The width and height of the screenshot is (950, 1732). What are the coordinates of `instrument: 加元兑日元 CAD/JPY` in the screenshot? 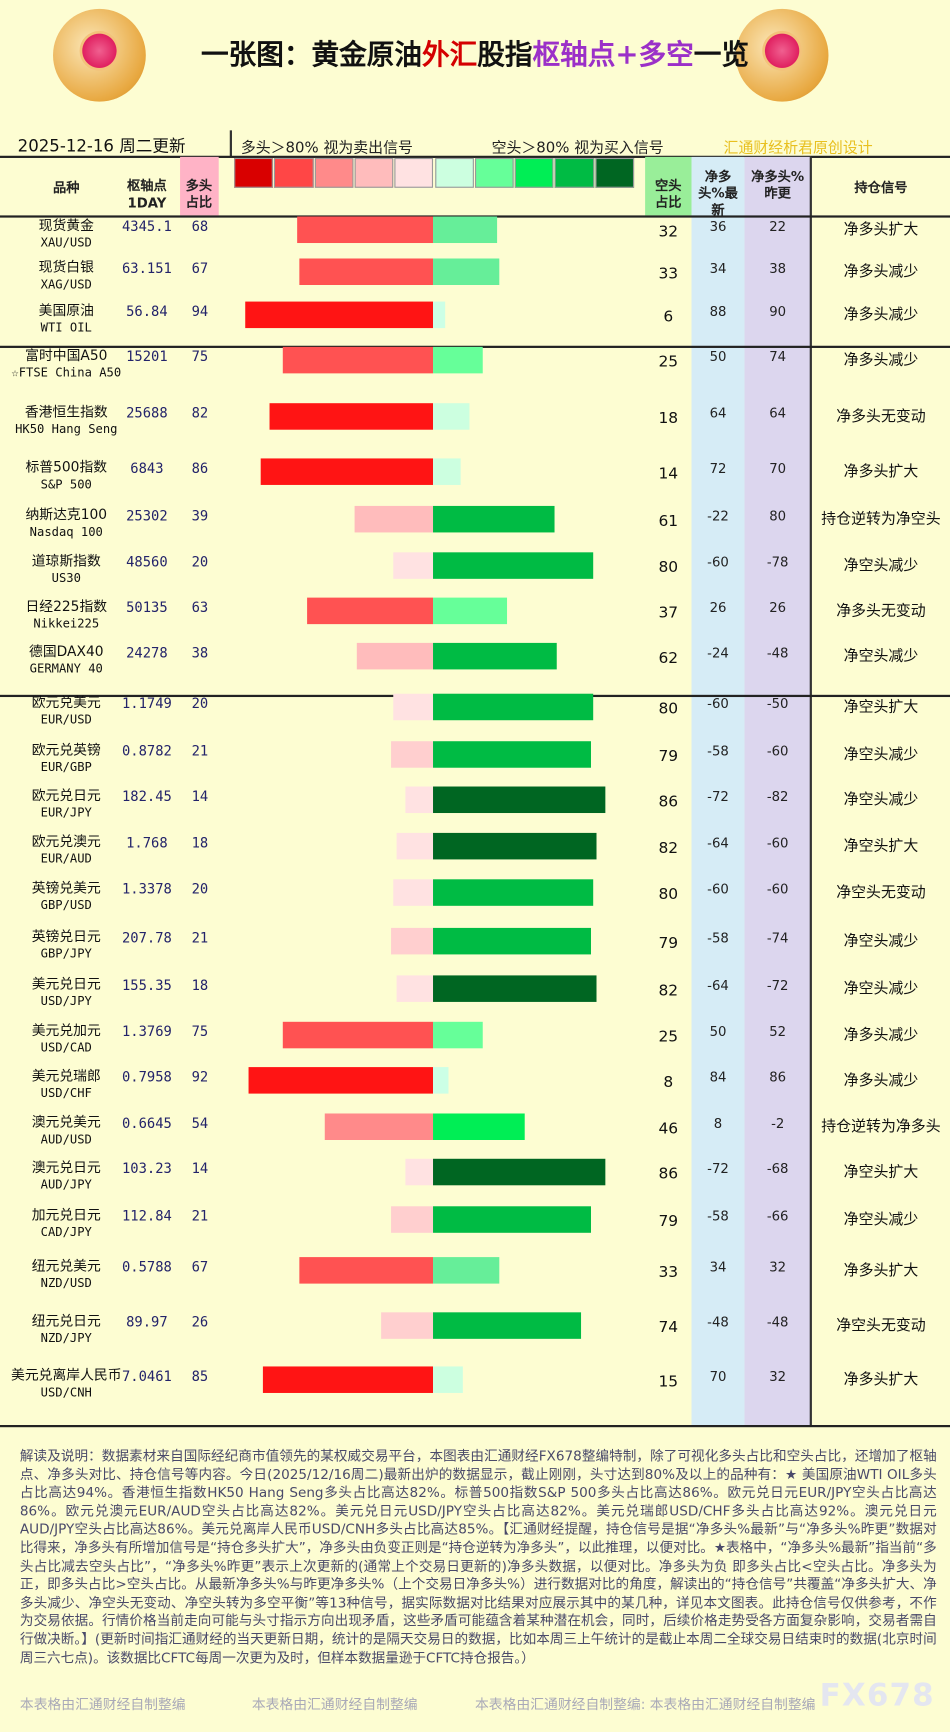 It's located at (66, 1223).